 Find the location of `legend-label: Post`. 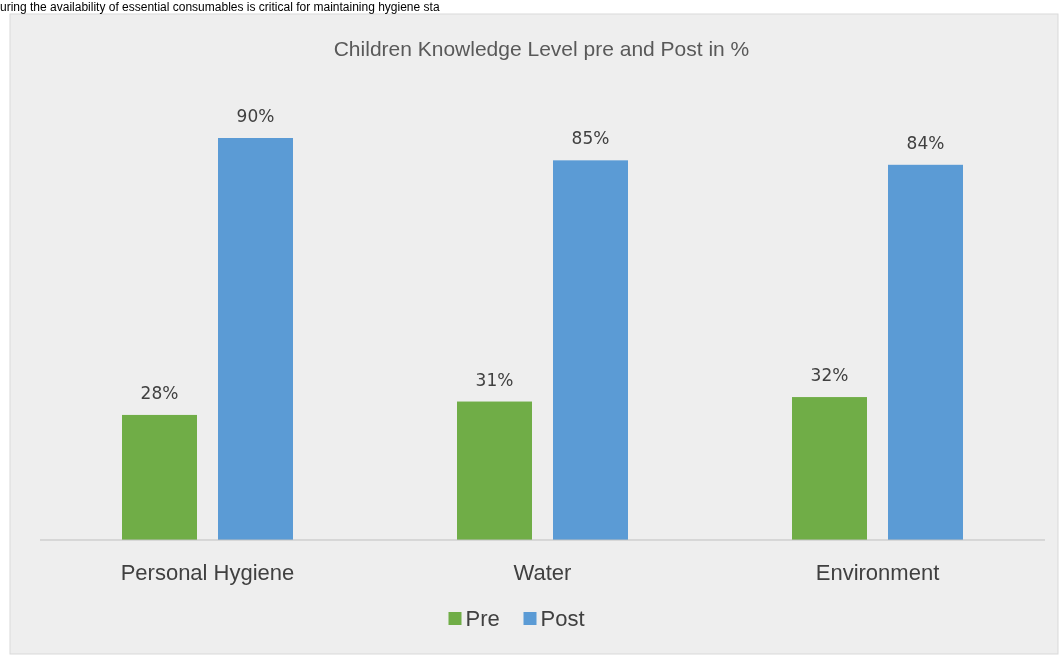

legend-label: Post is located at coordinates (562, 618).